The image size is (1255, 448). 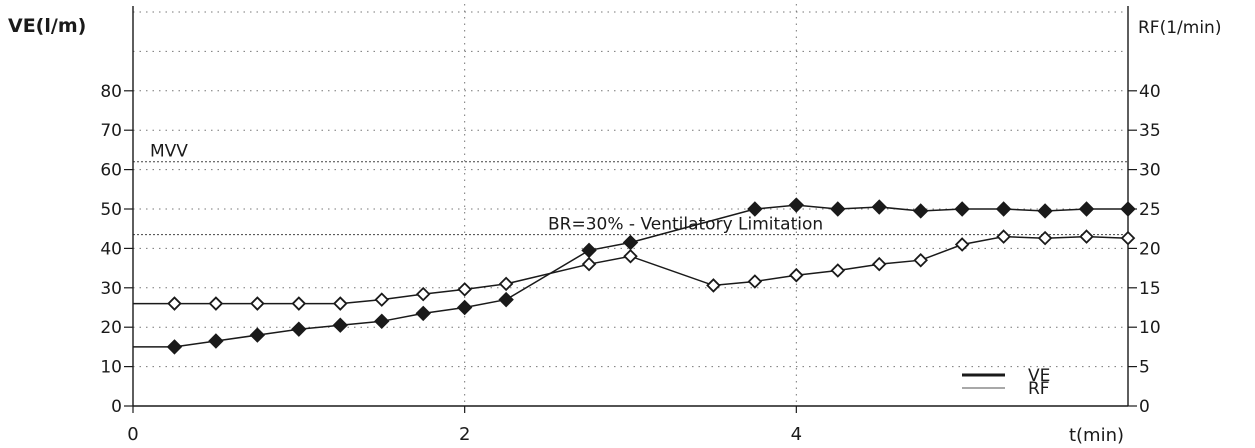 I want to click on y-left-tick-label: 60, so click(x=111, y=171).